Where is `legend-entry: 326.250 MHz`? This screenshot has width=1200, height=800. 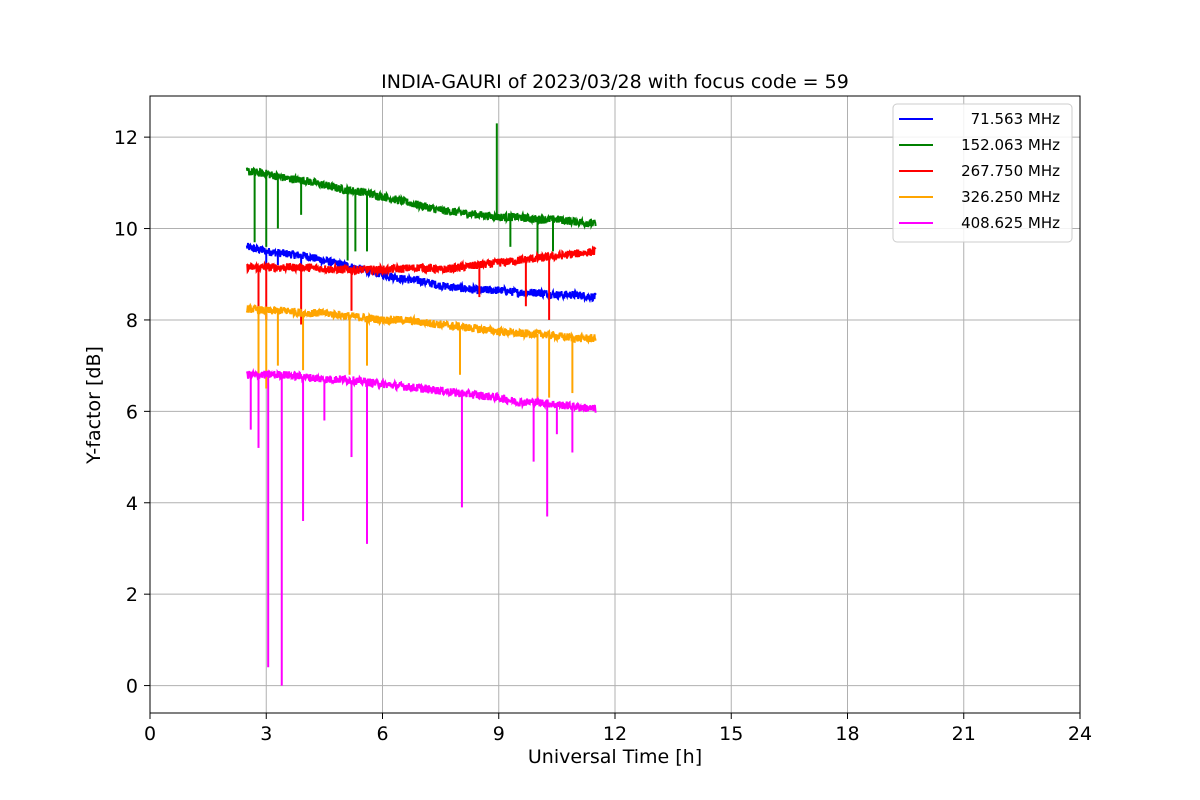 legend-entry: 326.250 MHz is located at coordinates (1010, 197).